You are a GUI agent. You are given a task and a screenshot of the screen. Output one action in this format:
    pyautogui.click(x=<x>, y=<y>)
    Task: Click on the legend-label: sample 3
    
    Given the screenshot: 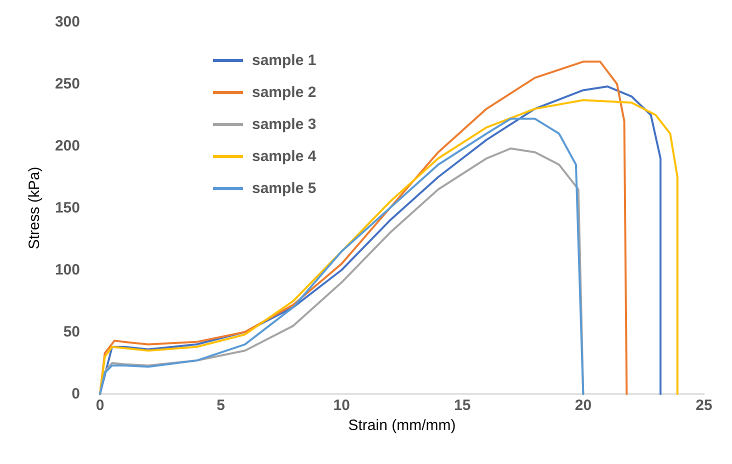 What is the action you would take?
    pyautogui.click(x=284, y=124)
    